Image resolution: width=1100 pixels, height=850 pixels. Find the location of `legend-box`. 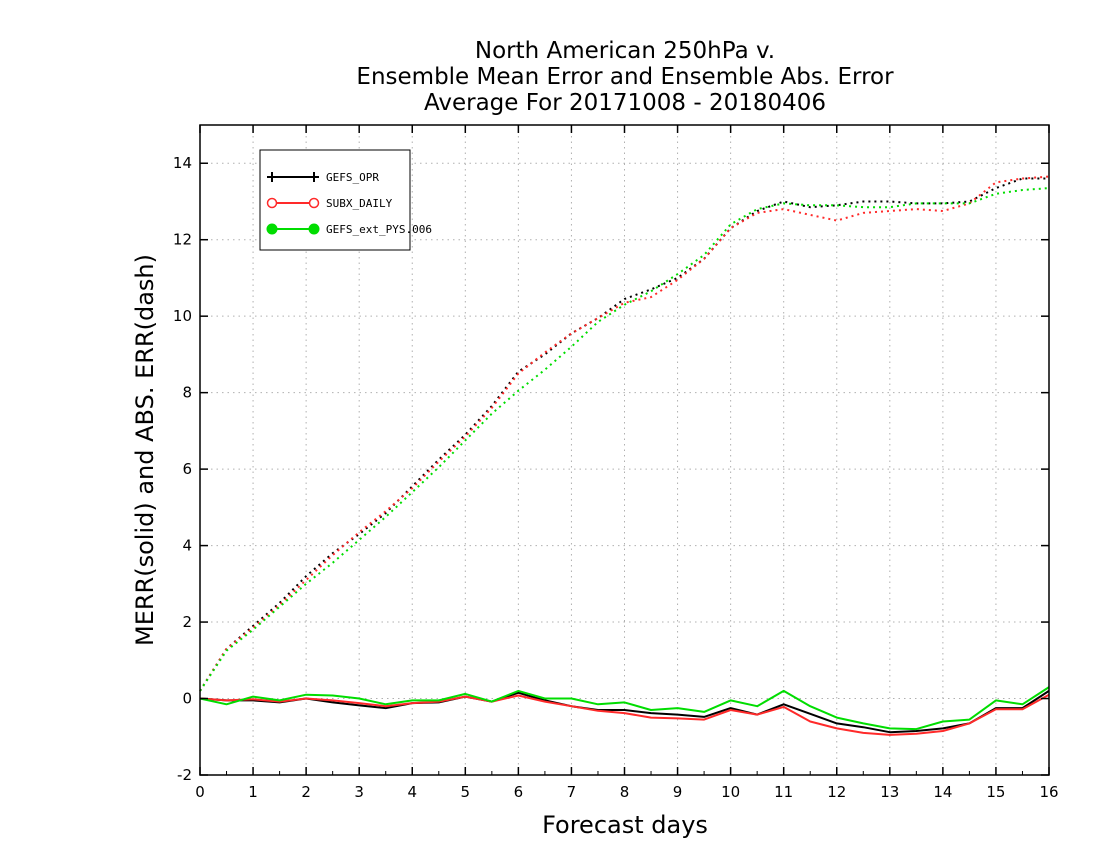

legend-box is located at coordinates (335, 200).